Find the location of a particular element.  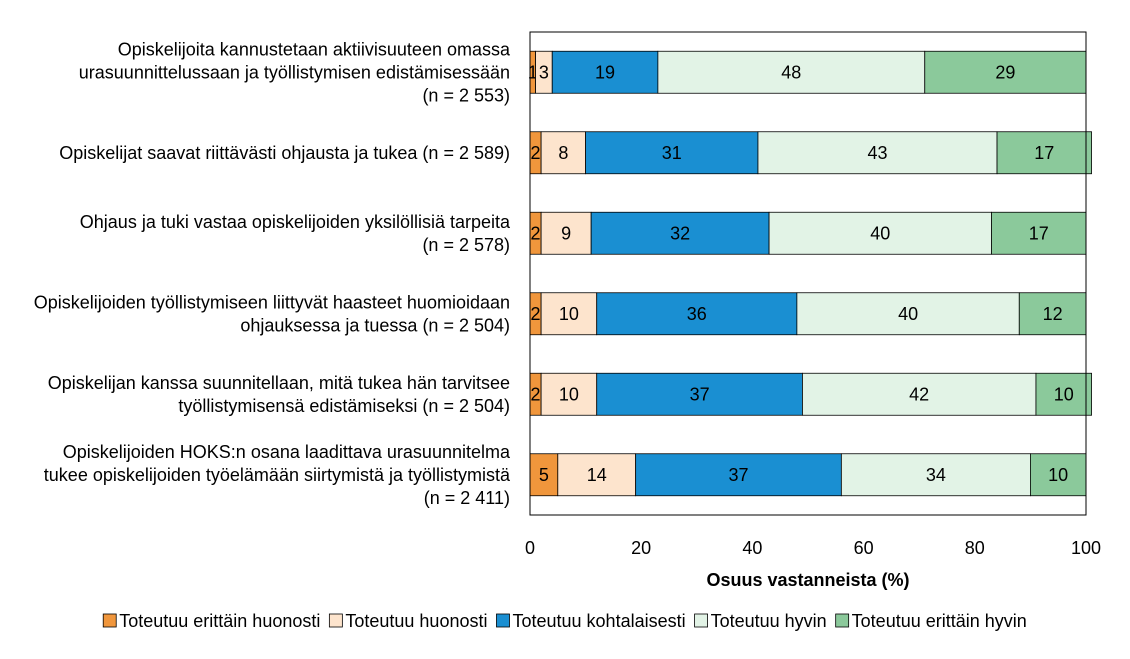

data-label: 1 is located at coordinates (533, 72).